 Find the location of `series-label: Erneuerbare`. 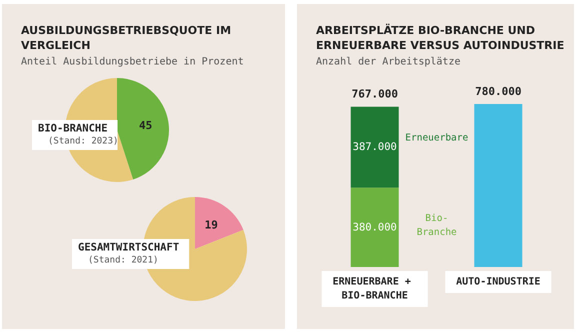

series-label: Erneuerbare is located at coordinates (436, 138).